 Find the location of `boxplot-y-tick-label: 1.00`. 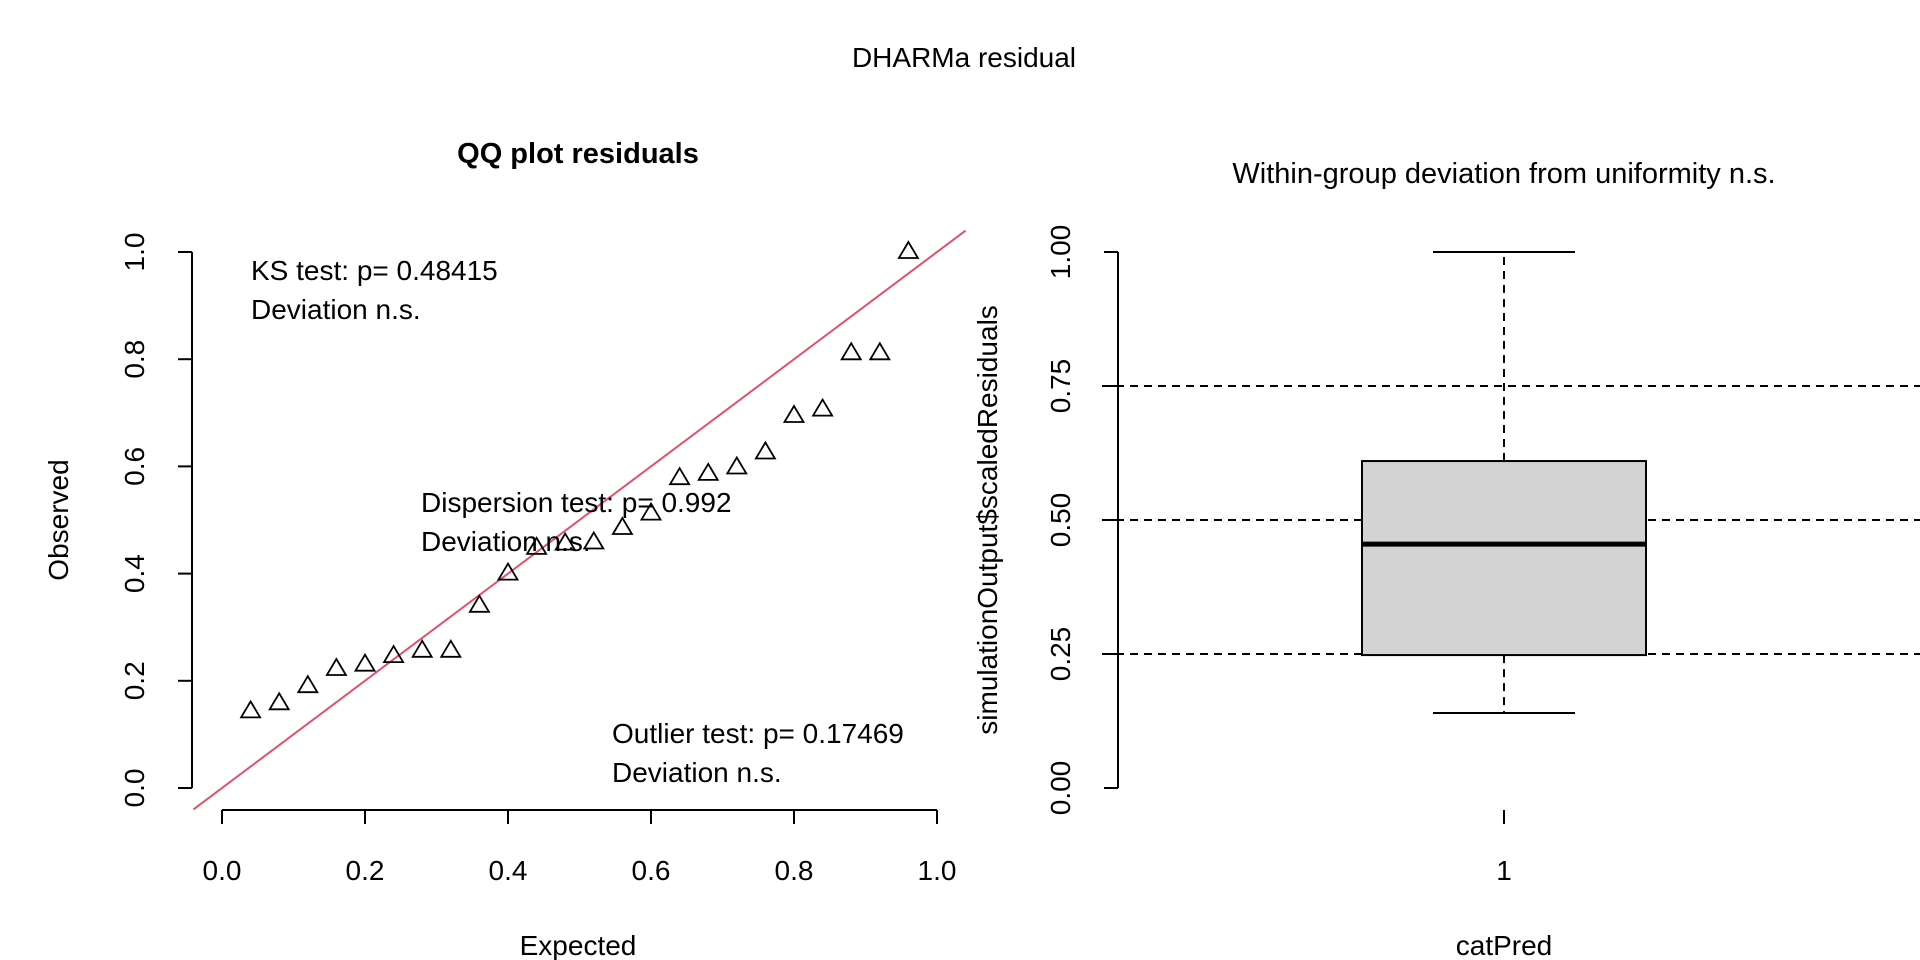

boxplot-y-tick-label: 1.00 is located at coordinates (1060, 252).